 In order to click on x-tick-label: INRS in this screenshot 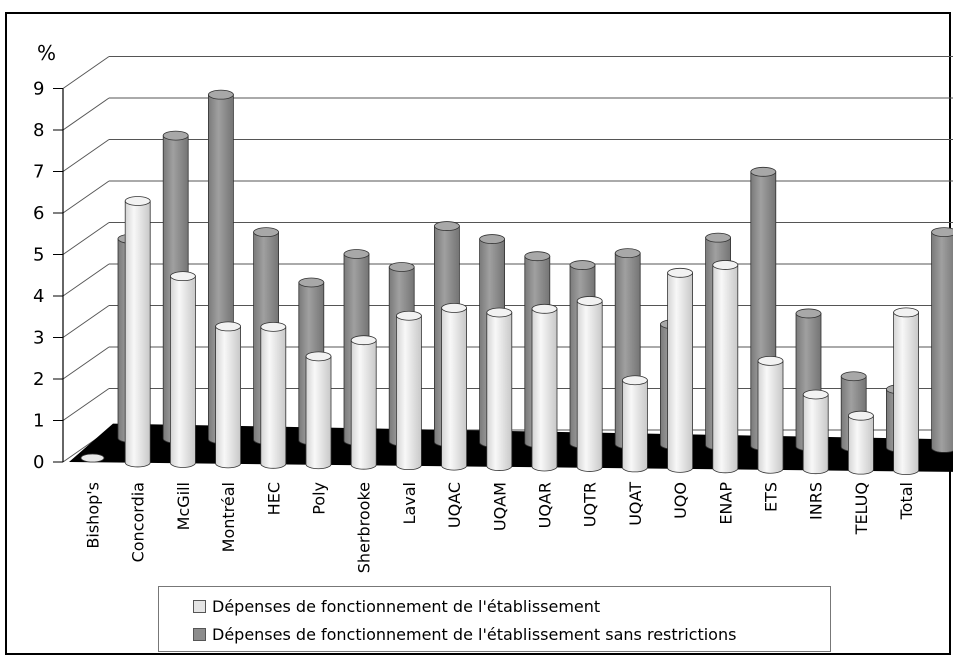, I will do `click(816, 501)`.